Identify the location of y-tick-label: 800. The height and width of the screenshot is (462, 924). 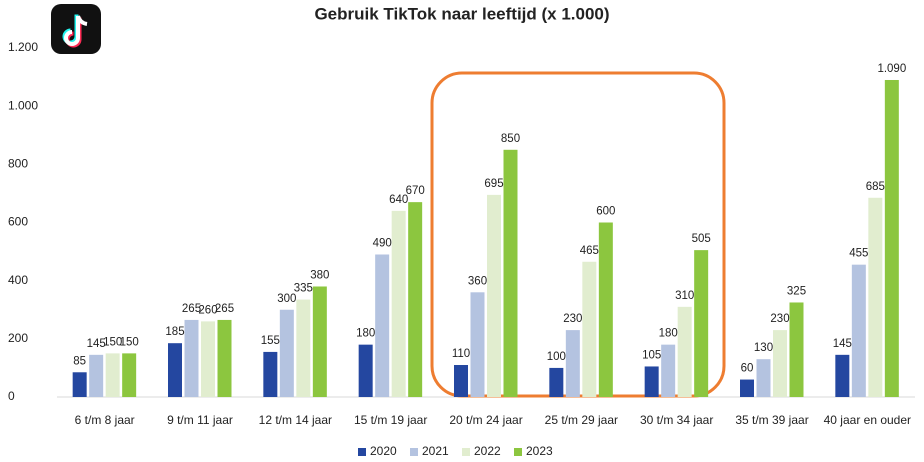
(18, 164).